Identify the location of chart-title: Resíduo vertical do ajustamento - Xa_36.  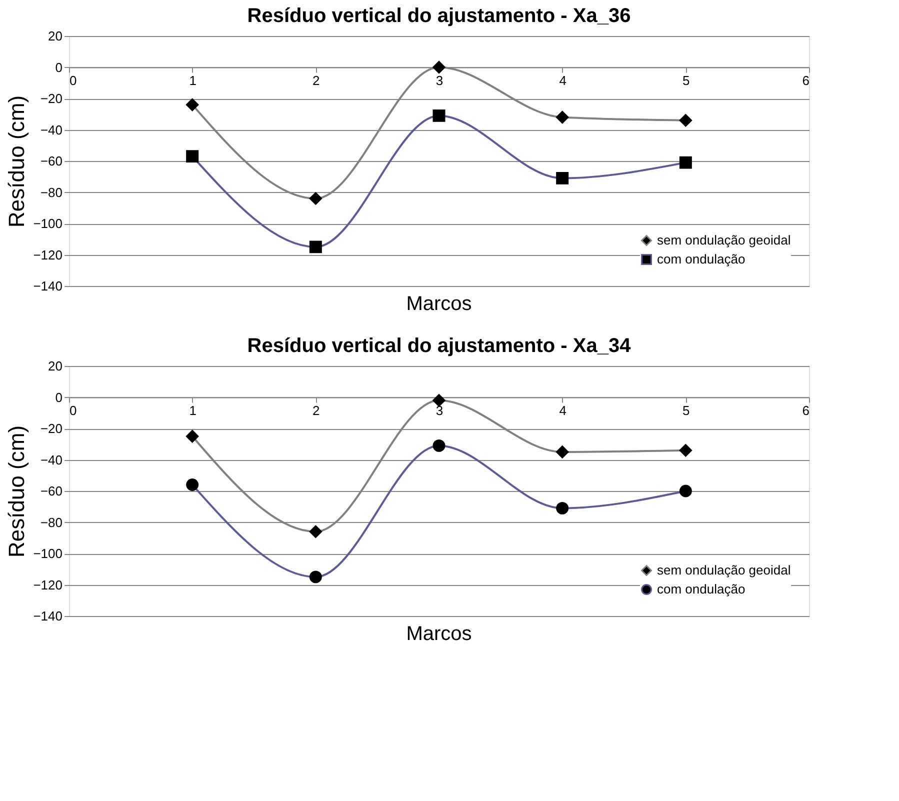
(439, 16).